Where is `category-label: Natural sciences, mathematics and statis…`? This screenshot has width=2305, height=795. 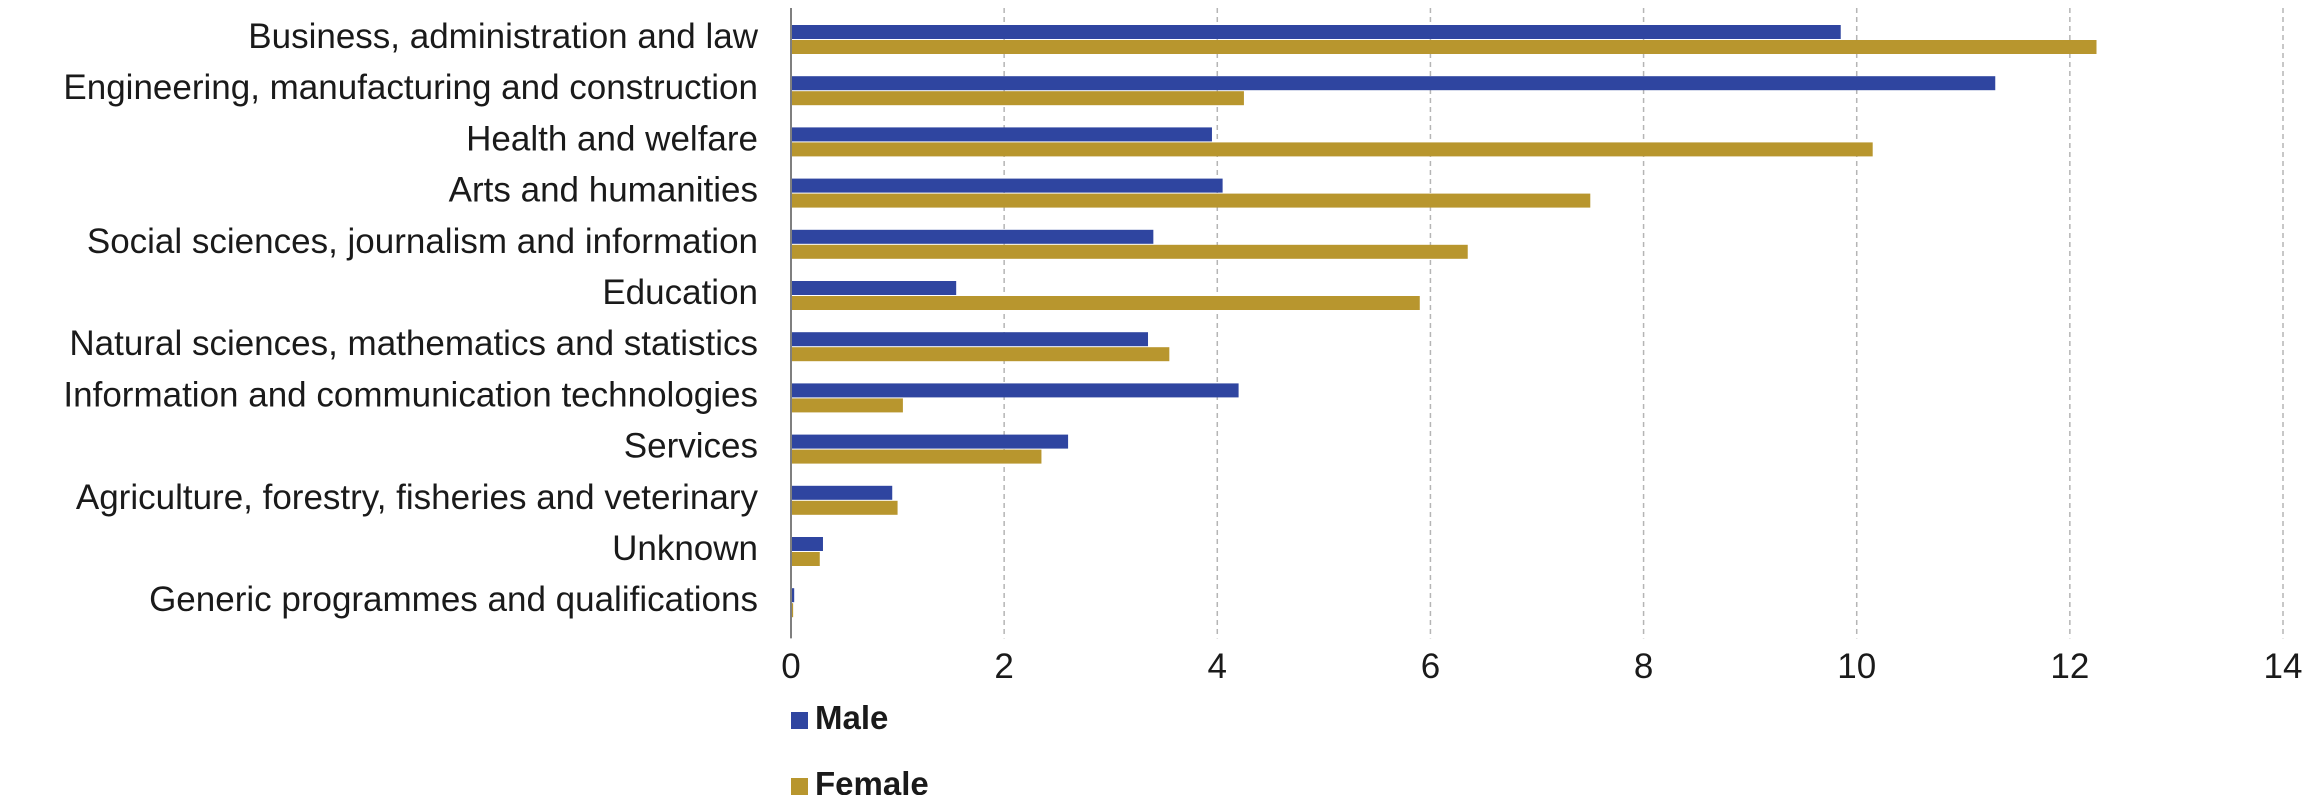
category-label: Natural sciences, mathematics and statis… is located at coordinates (413, 343).